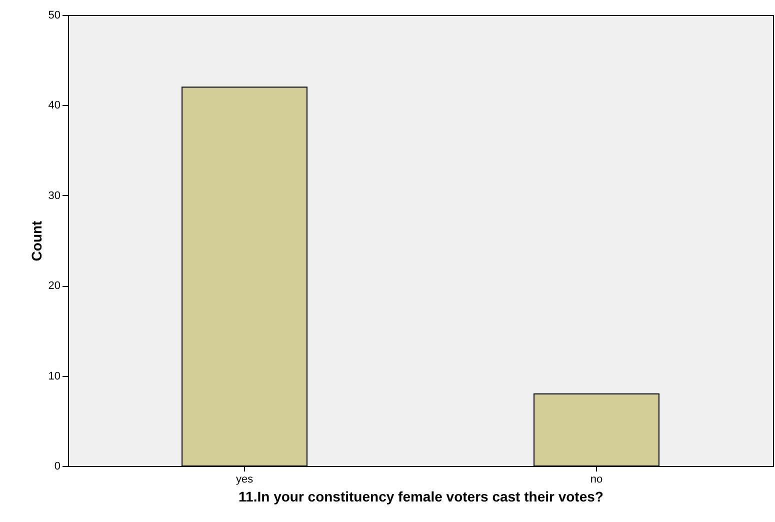 The image size is (775, 522). What do you see at coordinates (421, 496) in the screenshot?
I see `x-axis-title: 11.In your constituency female voters cast their votes?` at bounding box center [421, 496].